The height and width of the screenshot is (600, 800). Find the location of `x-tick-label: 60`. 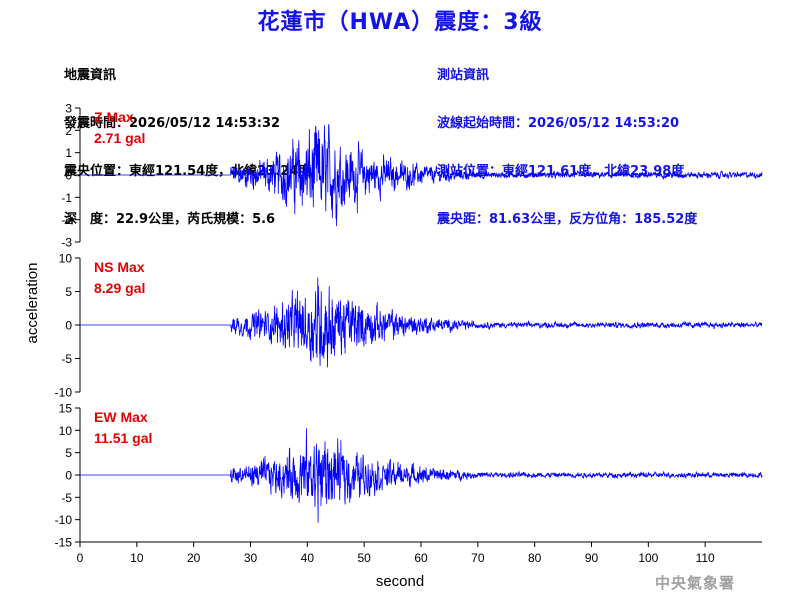

x-tick-label: 60 is located at coordinates (421, 558).